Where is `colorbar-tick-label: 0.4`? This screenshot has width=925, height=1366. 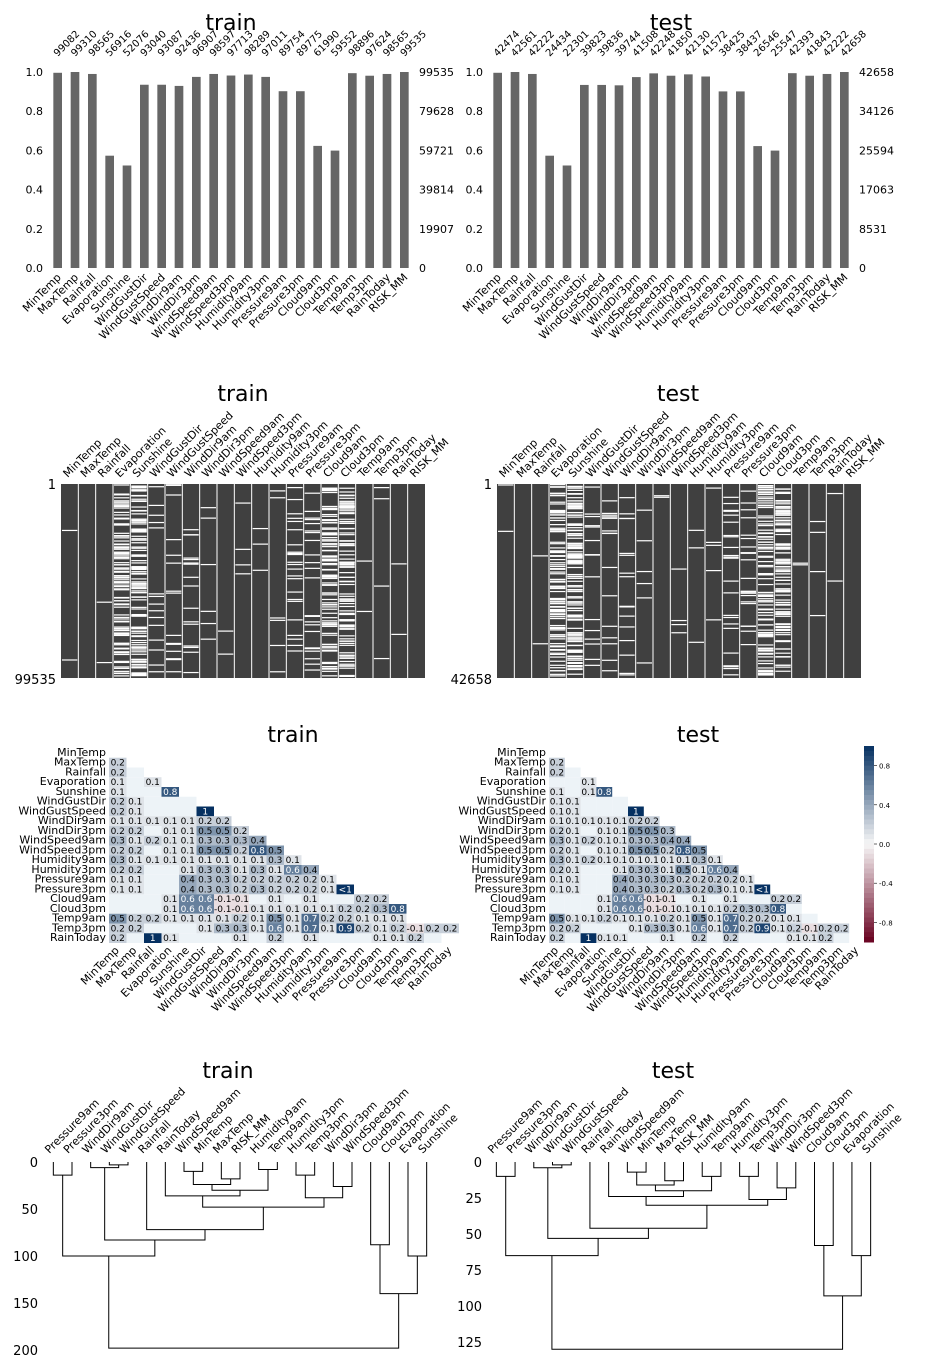
colorbar-tick-label: 0.4 is located at coordinates (885, 806).